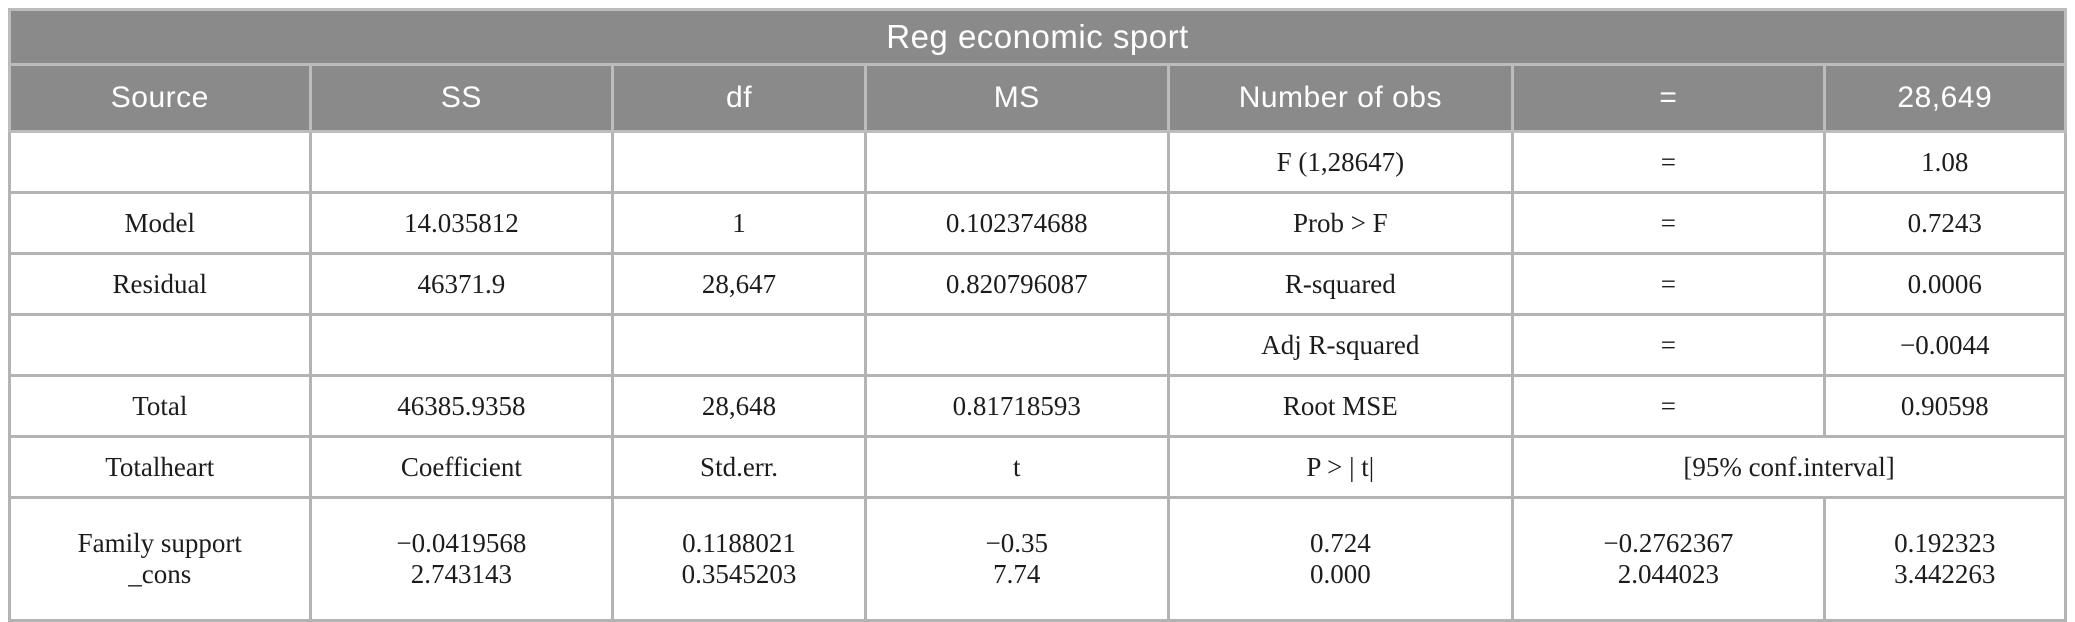 This screenshot has width=2075, height=622. Describe the element at coordinates (1340, 467) in the screenshot. I see `cell-p-label: P > | t|` at that location.